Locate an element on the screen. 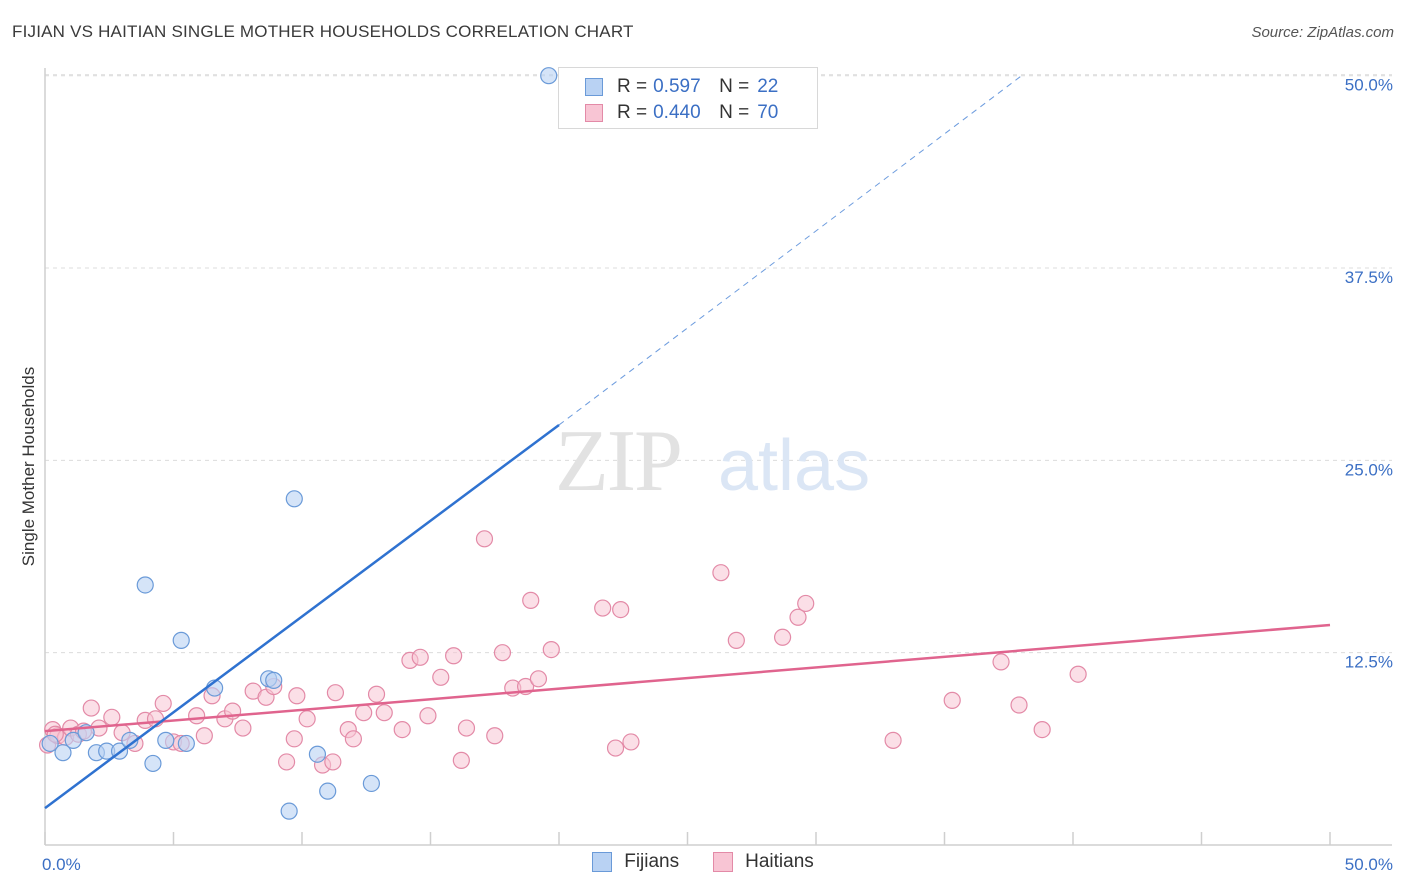 This screenshot has width=1406, height=892. source-label: Source: ZipAtlas.com is located at coordinates (1322, 32).